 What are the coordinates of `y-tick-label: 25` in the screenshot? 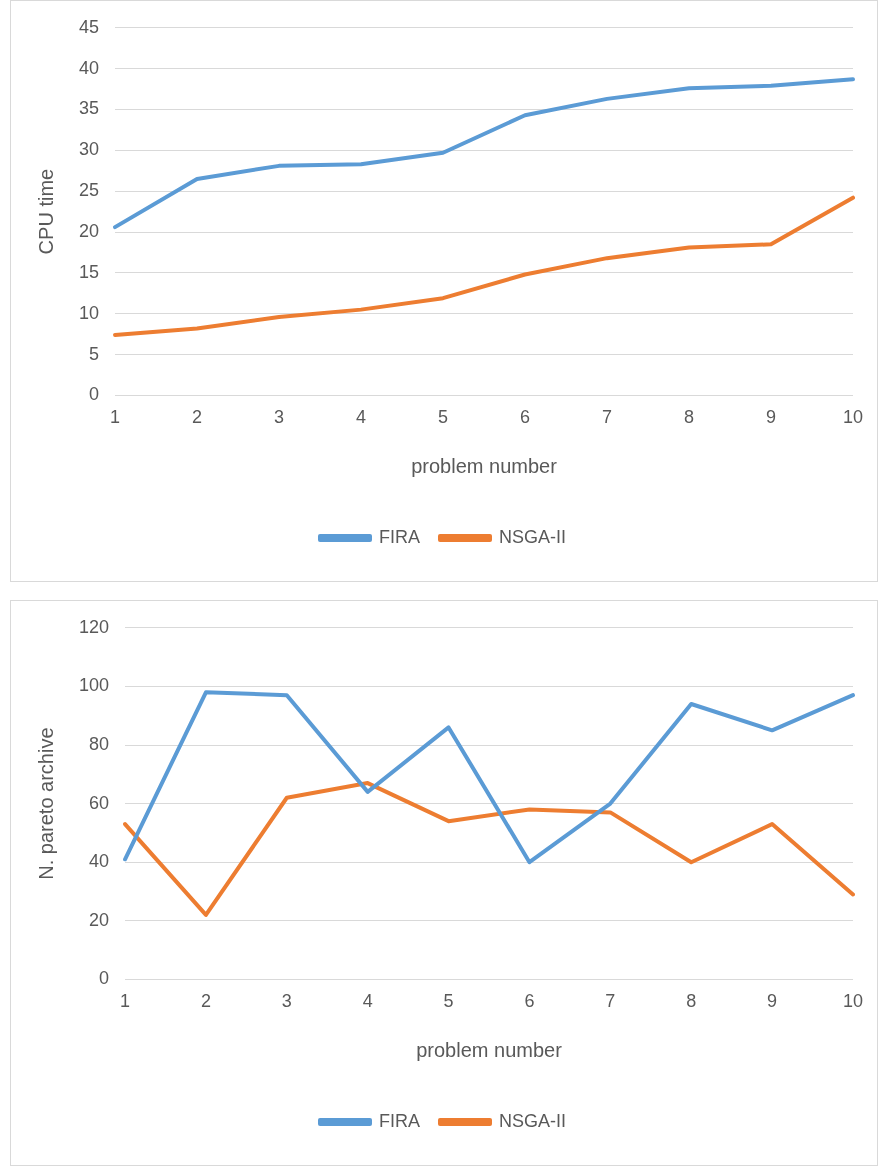 It's located at (89, 190).